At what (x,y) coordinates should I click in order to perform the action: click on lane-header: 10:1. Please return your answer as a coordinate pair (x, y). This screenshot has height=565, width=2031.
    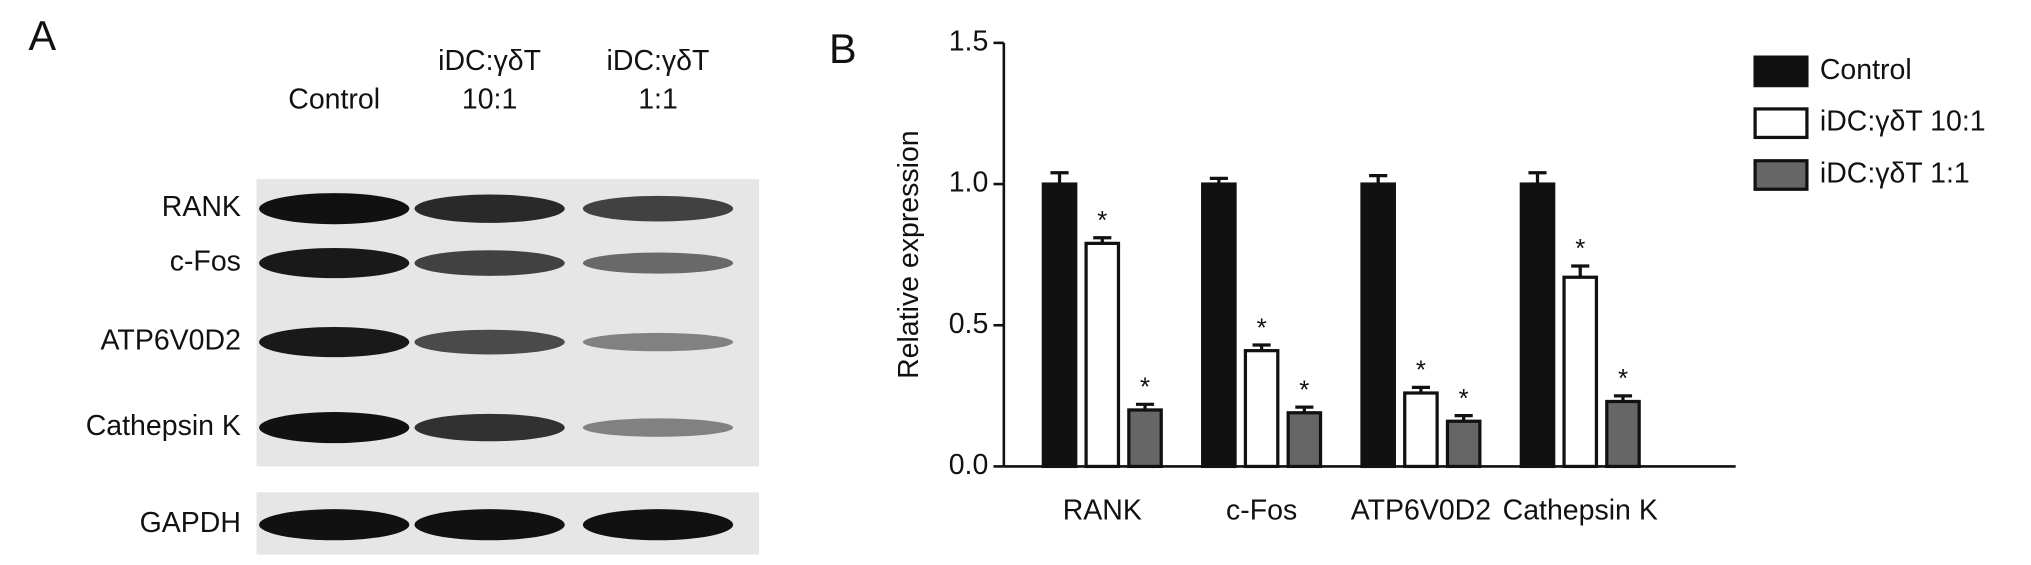
    Looking at the image, I should click on (489, 100).